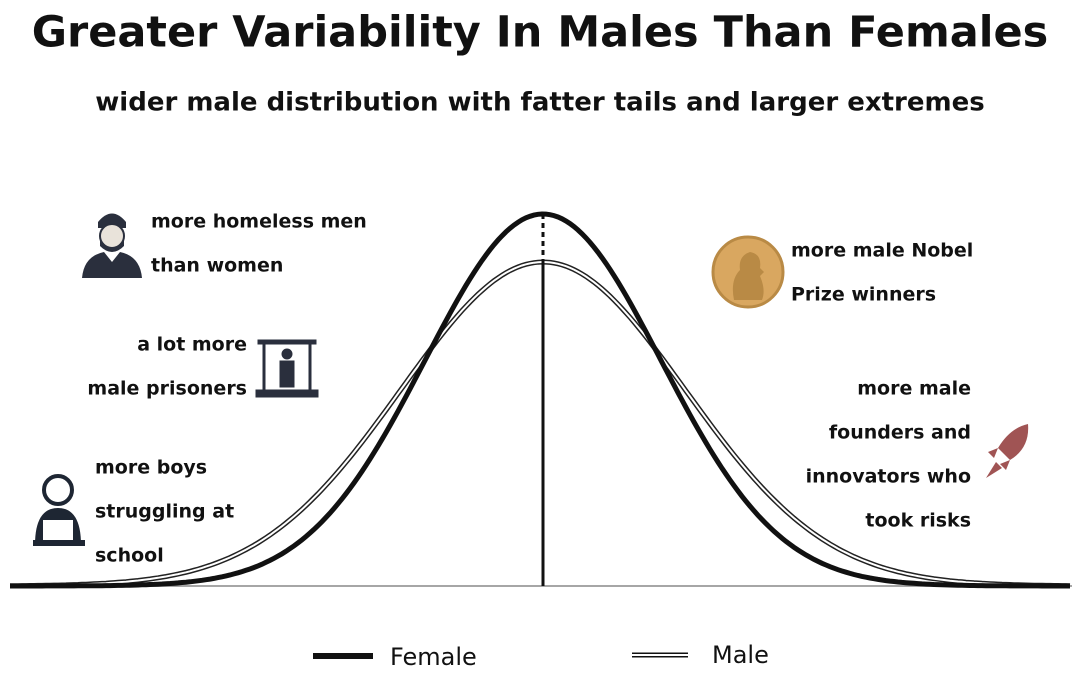 This screenshot has width=1080, height=687. Describe the element at coordinates (129, 556) in the screenshot. I see `annotation-school: school` at that location.